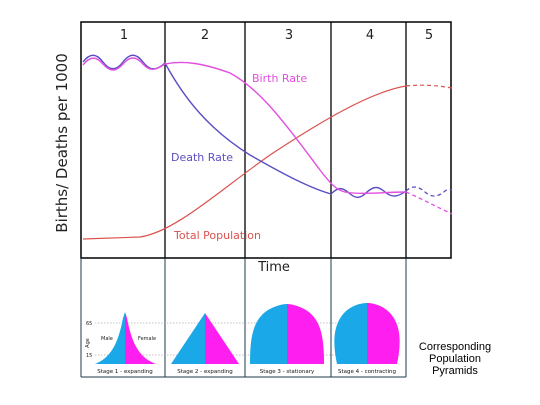 The height and width of the screenshot is (405, 540). Describe the element at coordinates (88, 343) in the screenshot. I see `age-axis-label: Age` at that location.